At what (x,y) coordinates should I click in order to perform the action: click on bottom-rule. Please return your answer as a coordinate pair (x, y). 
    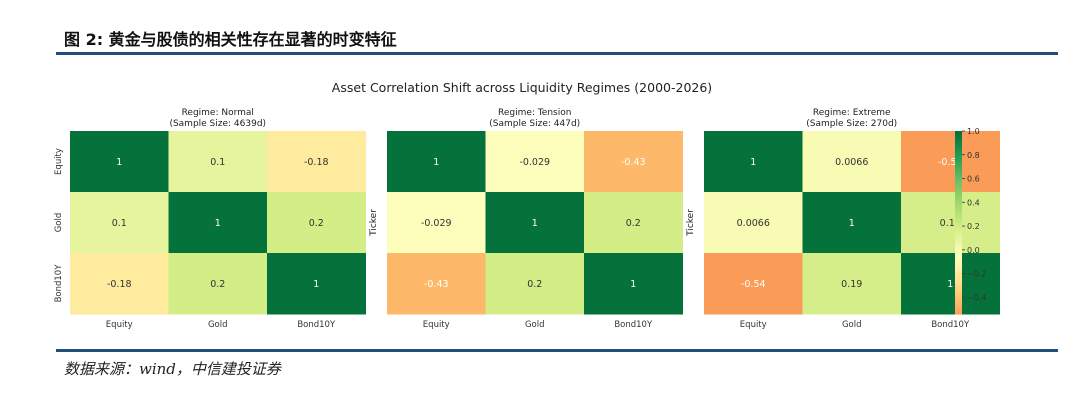
    Looking at the image, I should click on (557, 350).